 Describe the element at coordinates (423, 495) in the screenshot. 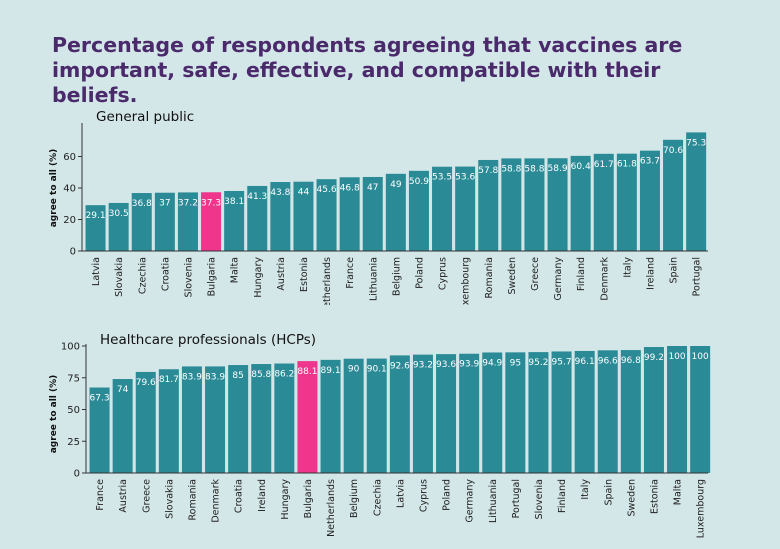

I see `x-tick-label: Cyprus` at that location.